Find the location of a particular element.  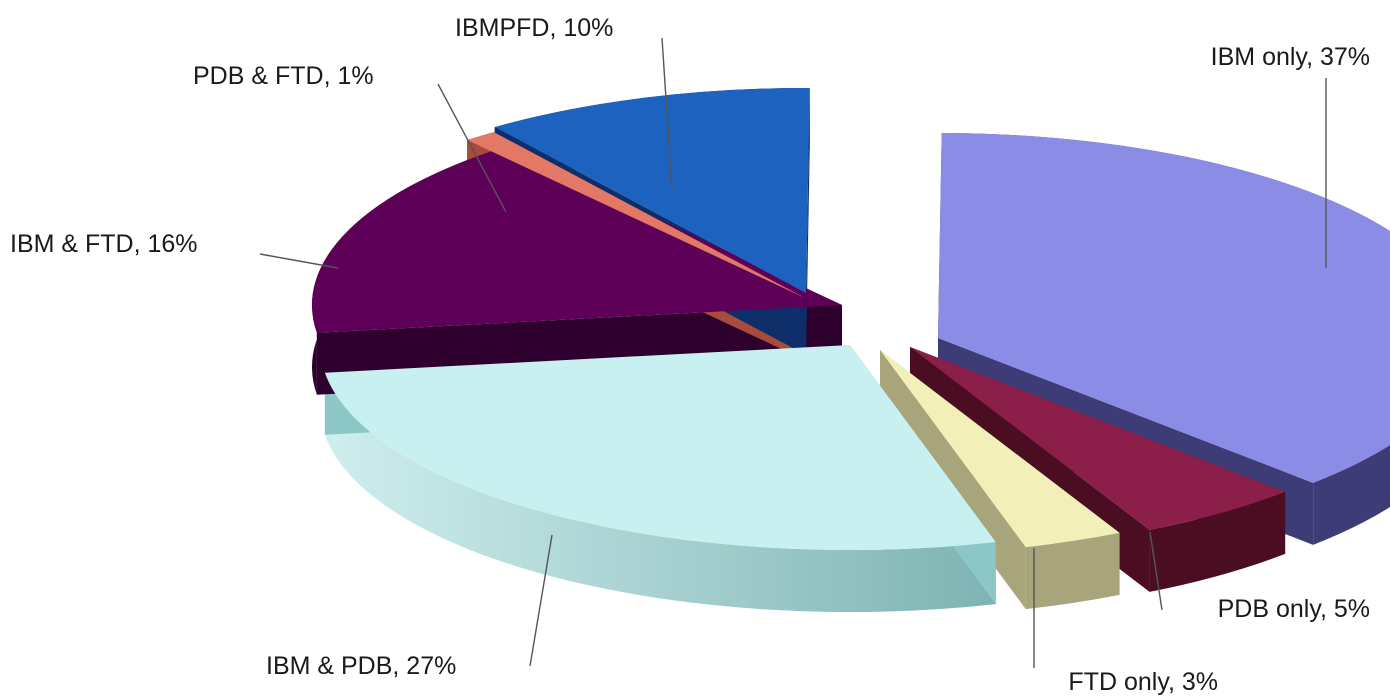

slice-ibmpfd is located at coordinates (652, 190).